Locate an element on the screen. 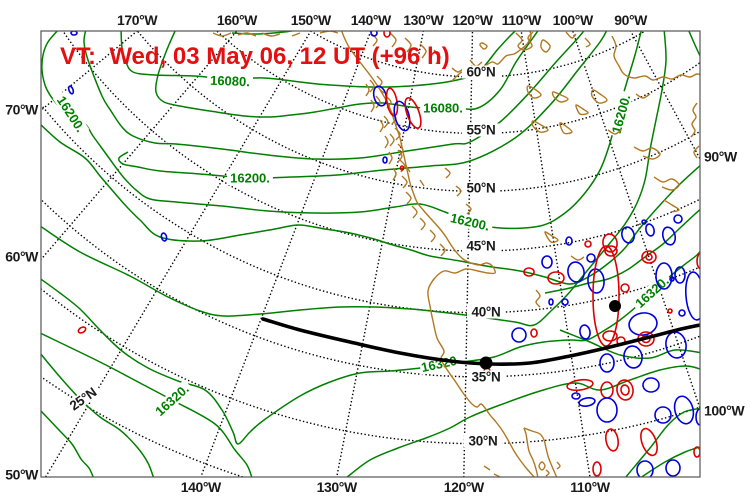 The image size is (750, 502). svg-text: 160°W is located at coordinates (237, 20).